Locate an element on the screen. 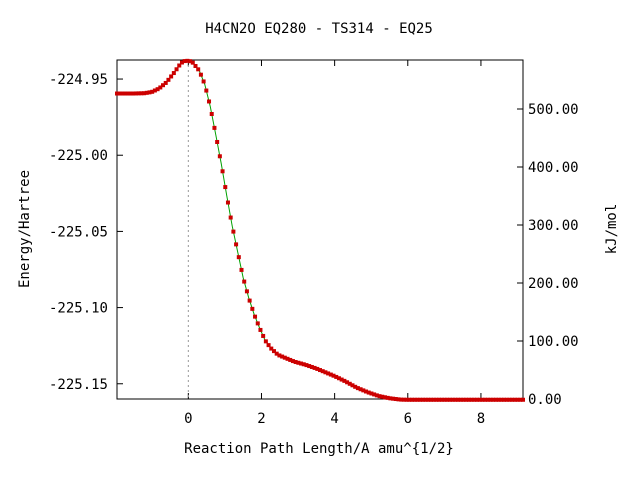 The height and width of the screenshot is (480, 640). y-tick-label: -224.95 is located at coordinates (78, 80).